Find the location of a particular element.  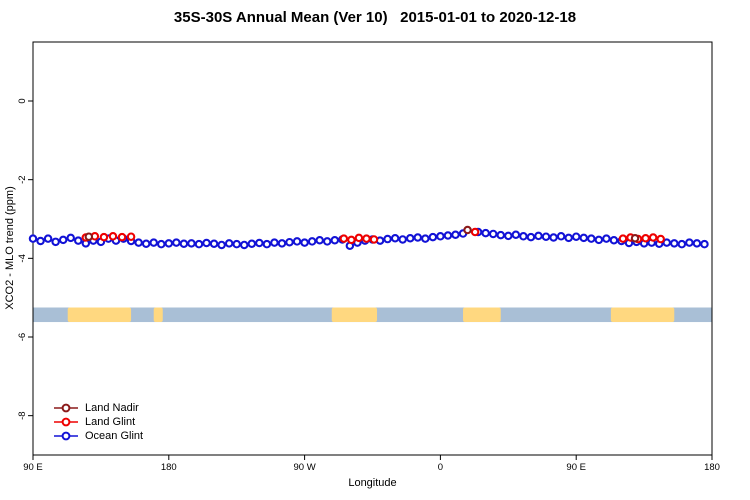

y-tick-label: -2 is located at coordinates (22, 179).